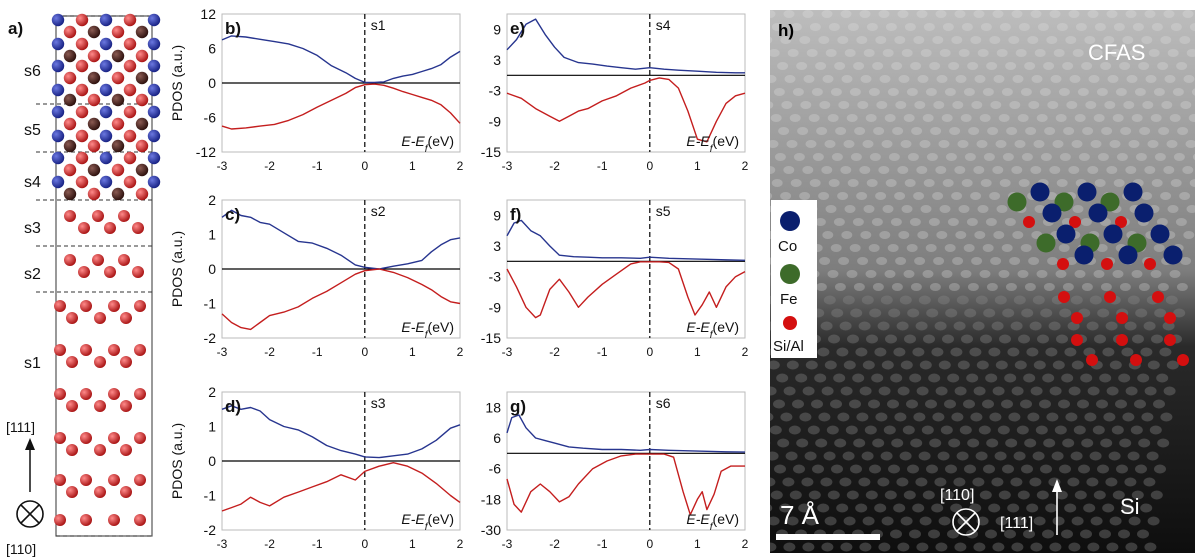 The width and height of the screenshot is (1195, 560). I want to click on y-tick-label: -12, so click(206, 152).